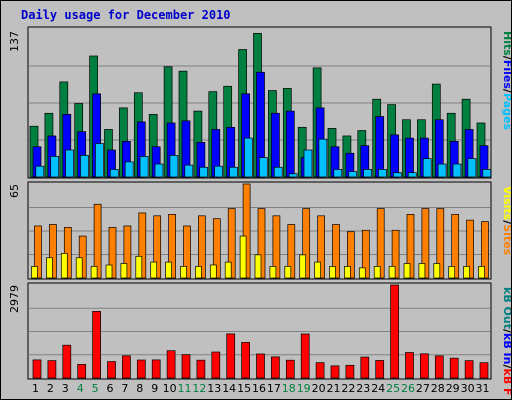  Describe the element at coordinates (170, 388) in the screenshot. I see `x-tick-label: 10` at that location.